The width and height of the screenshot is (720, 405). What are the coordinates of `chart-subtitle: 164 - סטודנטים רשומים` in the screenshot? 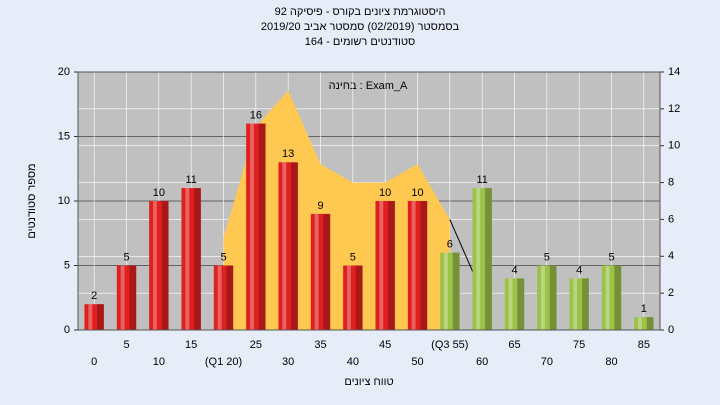 It's located at (360, 42).